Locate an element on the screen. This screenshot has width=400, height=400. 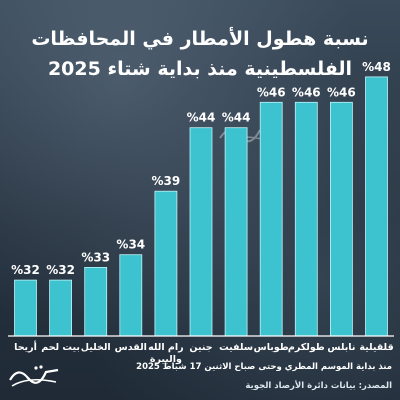
category-label-2: الخليل is located at coordinates (96, 347).